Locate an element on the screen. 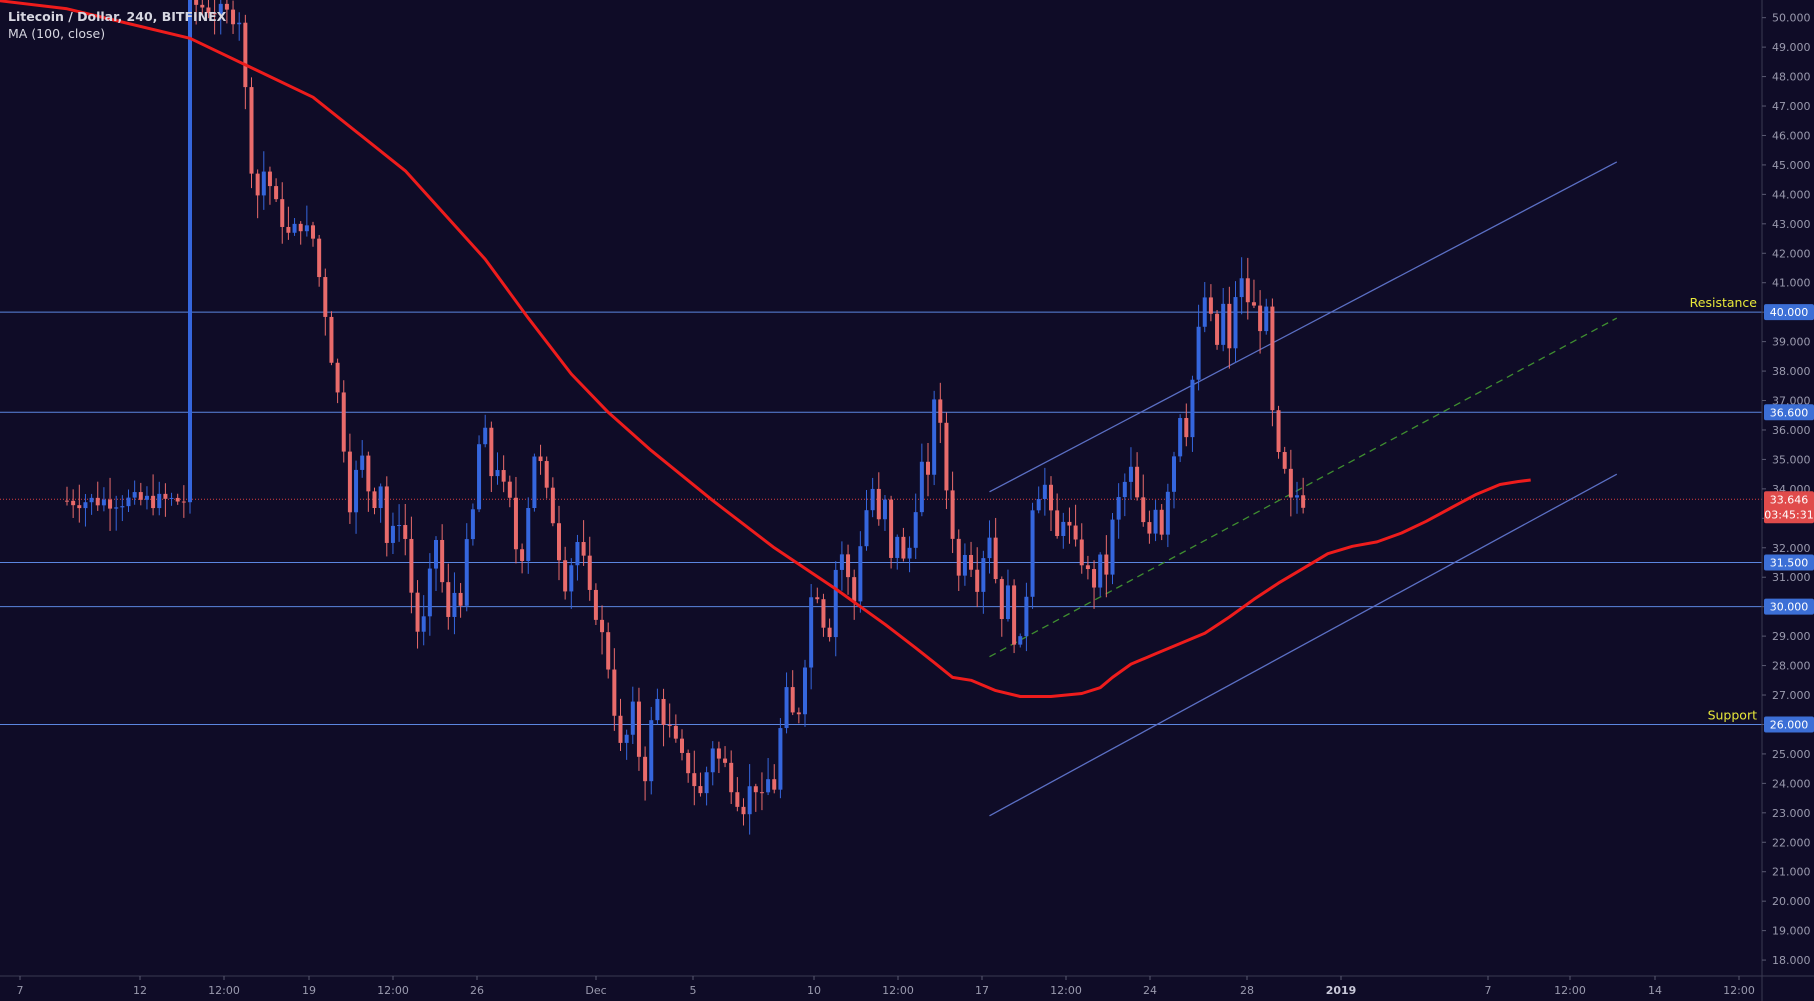 Image resolution: width=1814 pixels, height=1001 pixels. time-tick-label: 24 is located at coordinates (1150, 990).